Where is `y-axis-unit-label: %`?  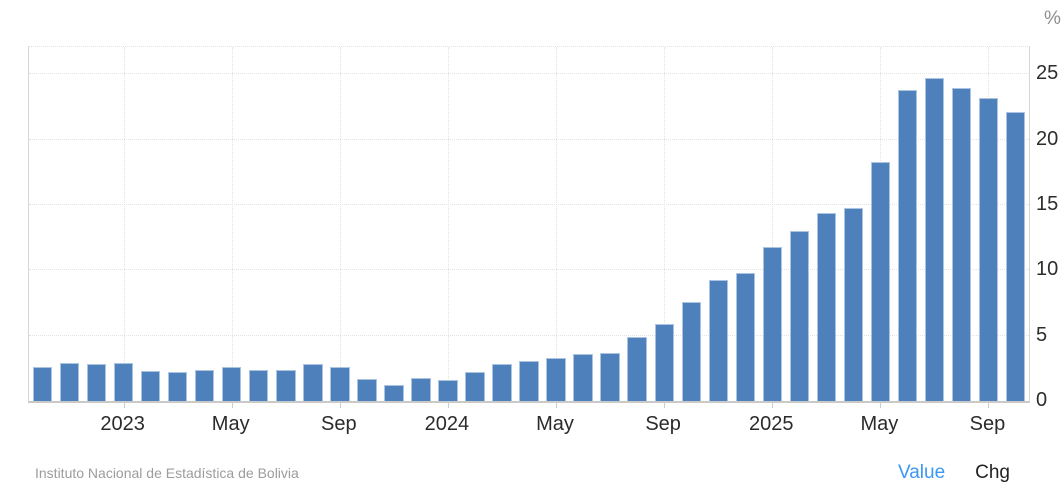
y-axis-unit-label: % is located at coordinates (1052, 18).